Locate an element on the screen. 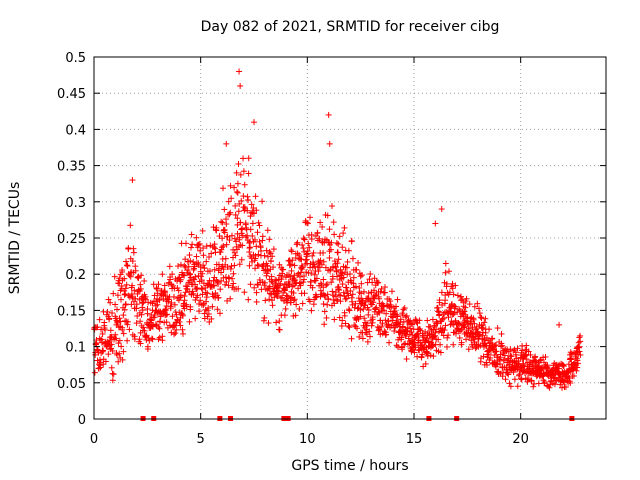 This screenshot has height=480, width=640. x-tick-label: 10 is located at coordinates (307, 439).